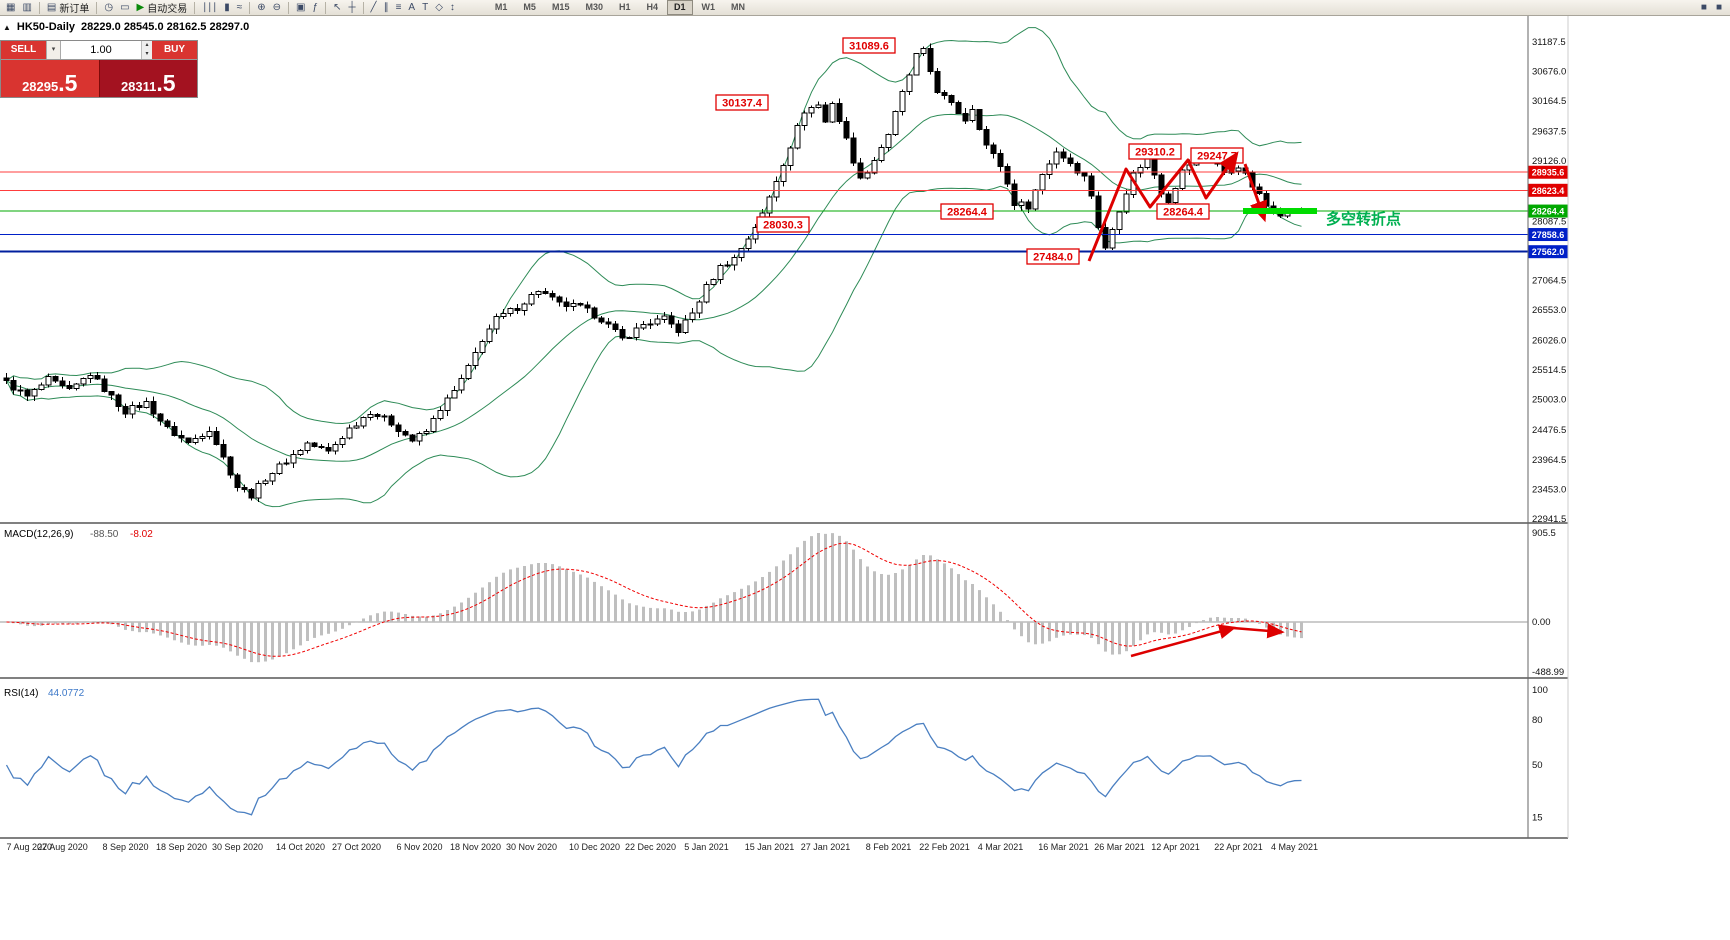 The height and width of the screenshot is (940, 1730). Describe the element at coordinates (68, 8) in the screenshot. I see `new-order-button: ▤ 新订单` at that location.